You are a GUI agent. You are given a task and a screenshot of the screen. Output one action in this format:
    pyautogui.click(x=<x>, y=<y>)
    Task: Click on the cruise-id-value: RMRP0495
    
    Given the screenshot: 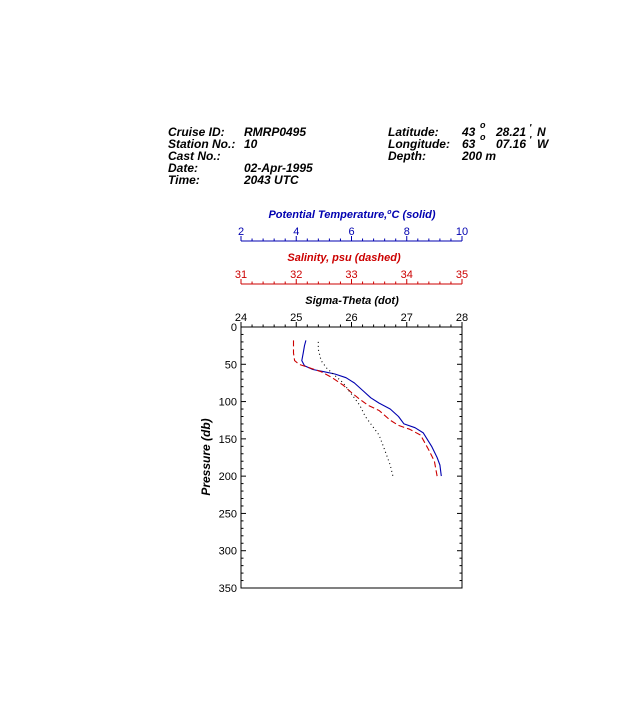 What is the action you would take?
    pyautogui.click(x=275, y=132)
    